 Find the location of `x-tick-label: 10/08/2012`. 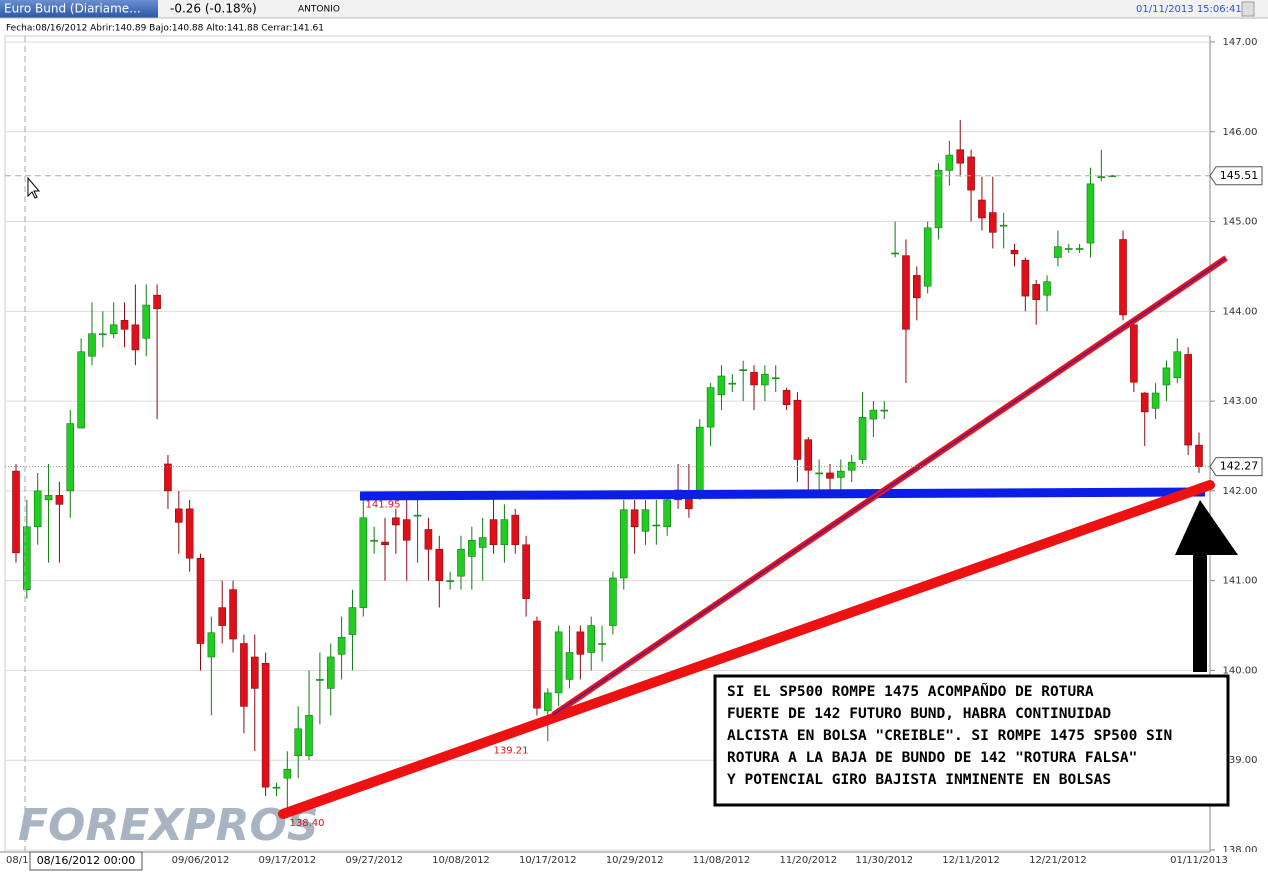

x-tick-label: 10/08/2012 is located at coordinates (461, 860).